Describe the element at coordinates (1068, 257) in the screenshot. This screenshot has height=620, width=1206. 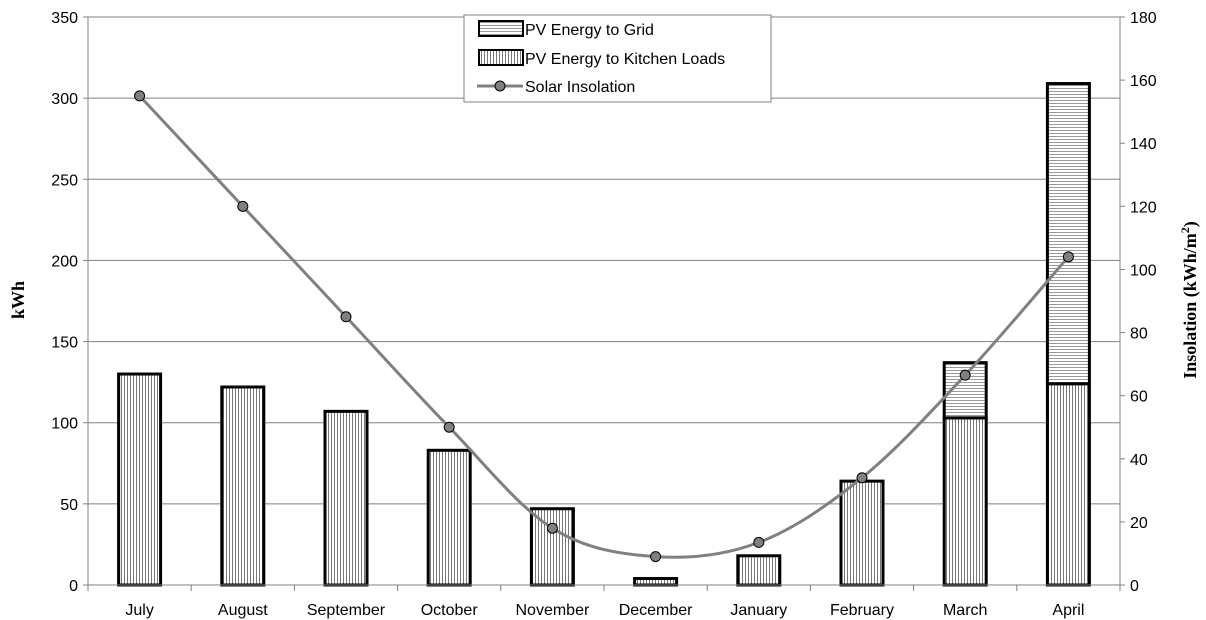
I see `insolation-point-april` at that location.